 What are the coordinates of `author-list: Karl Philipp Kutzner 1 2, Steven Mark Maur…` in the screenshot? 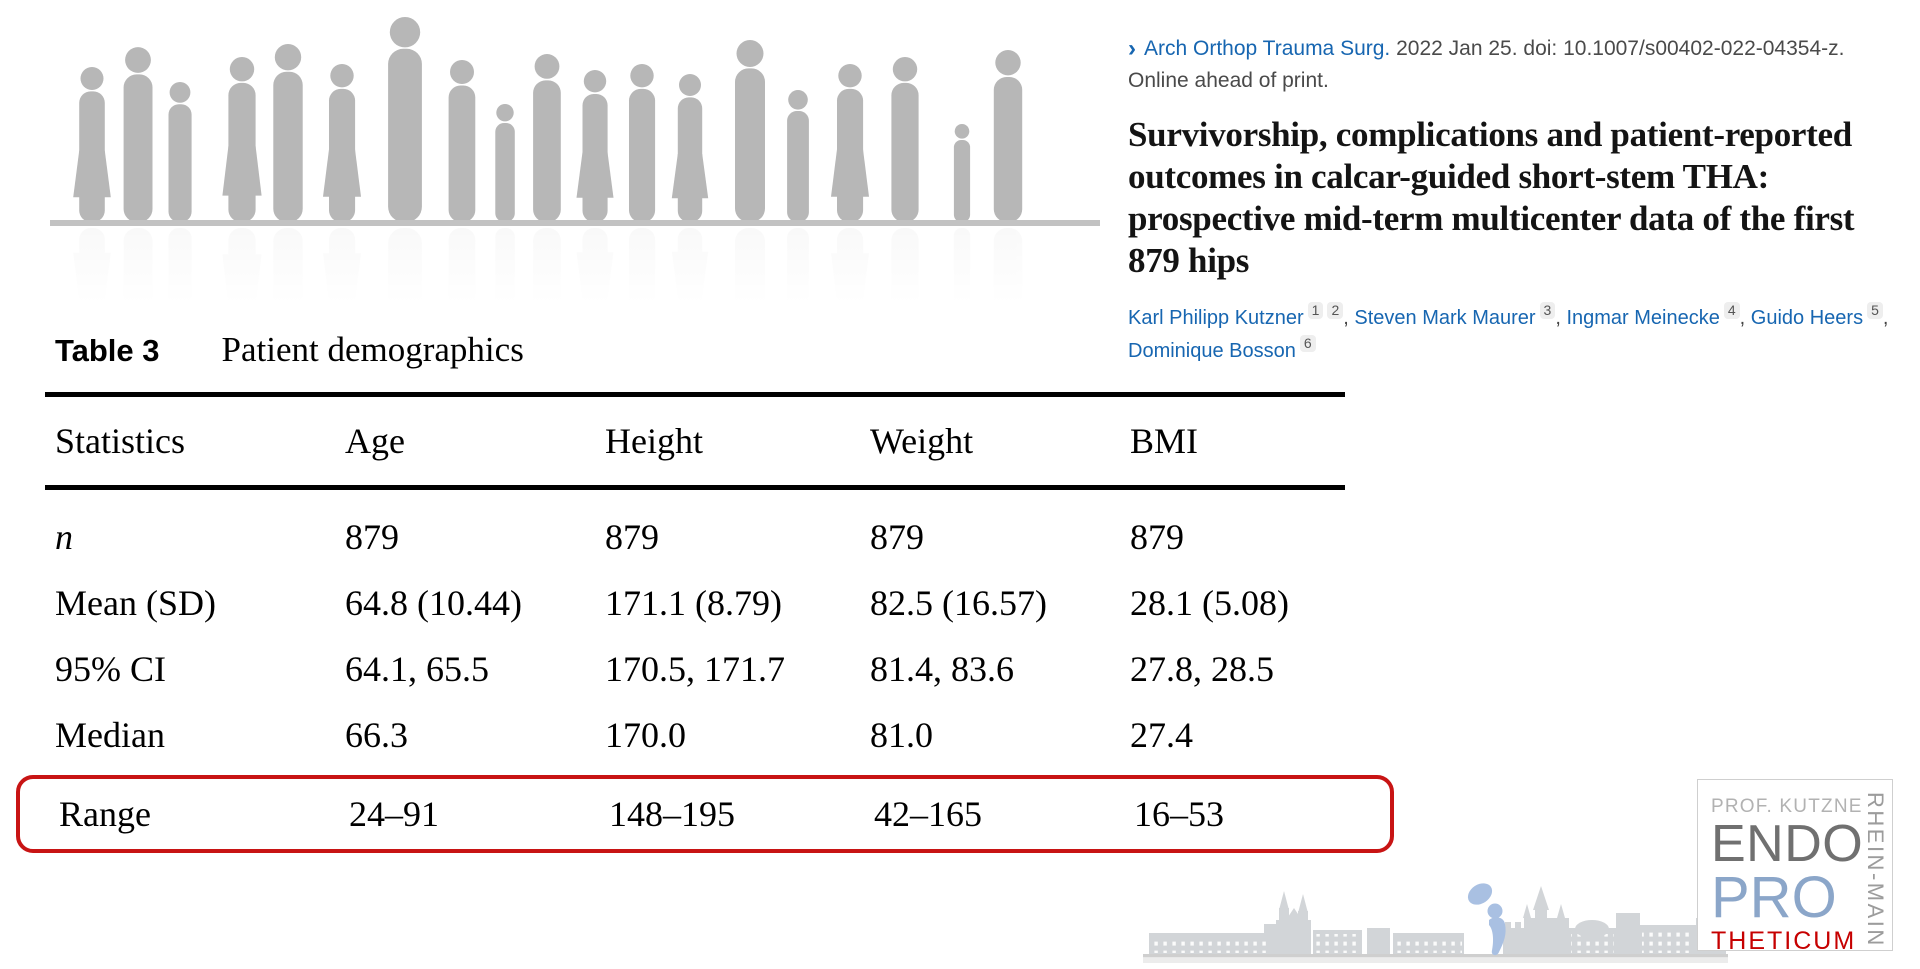 It's located at (1508, 332).